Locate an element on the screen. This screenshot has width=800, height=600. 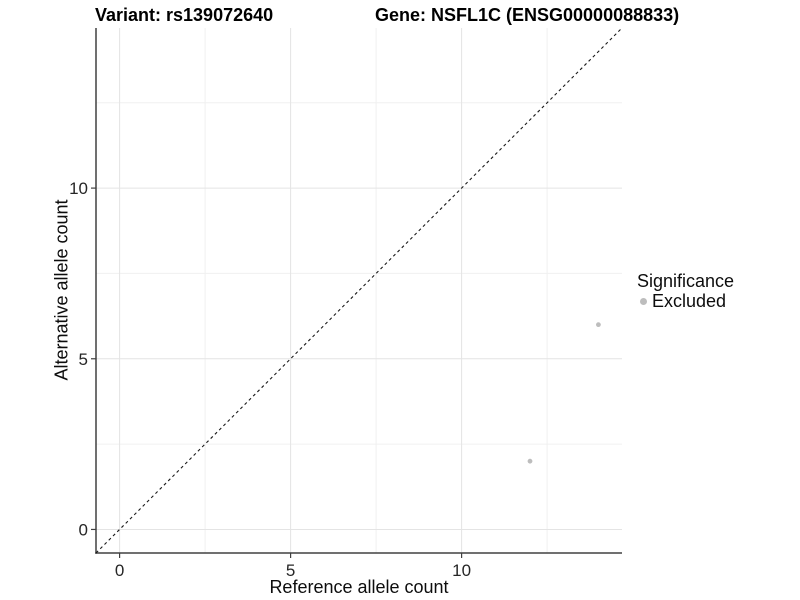
legend-item-excluded: Excluded is located at coordinates (685, 301).